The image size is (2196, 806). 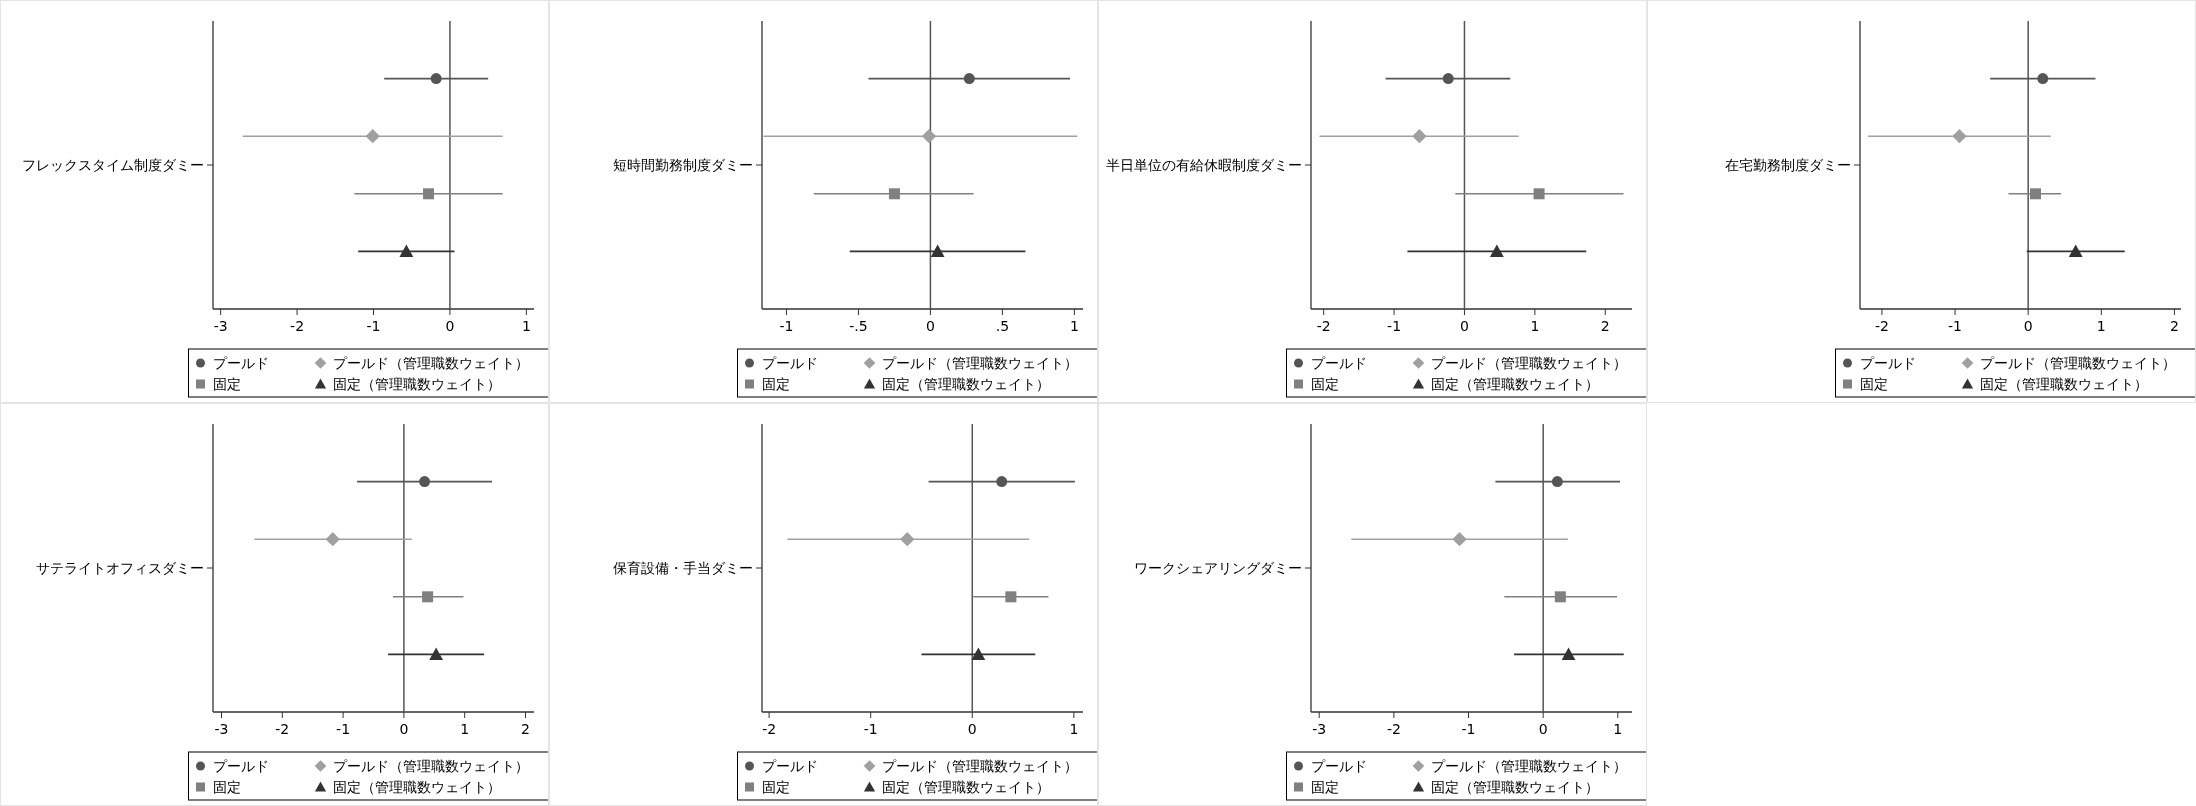 What do you see at coordinates (1204, 165) in the screenshot?
I see `y-axis-title: 半日単位の有給休暇制度ダミー` at bounding box center [1204, 165].